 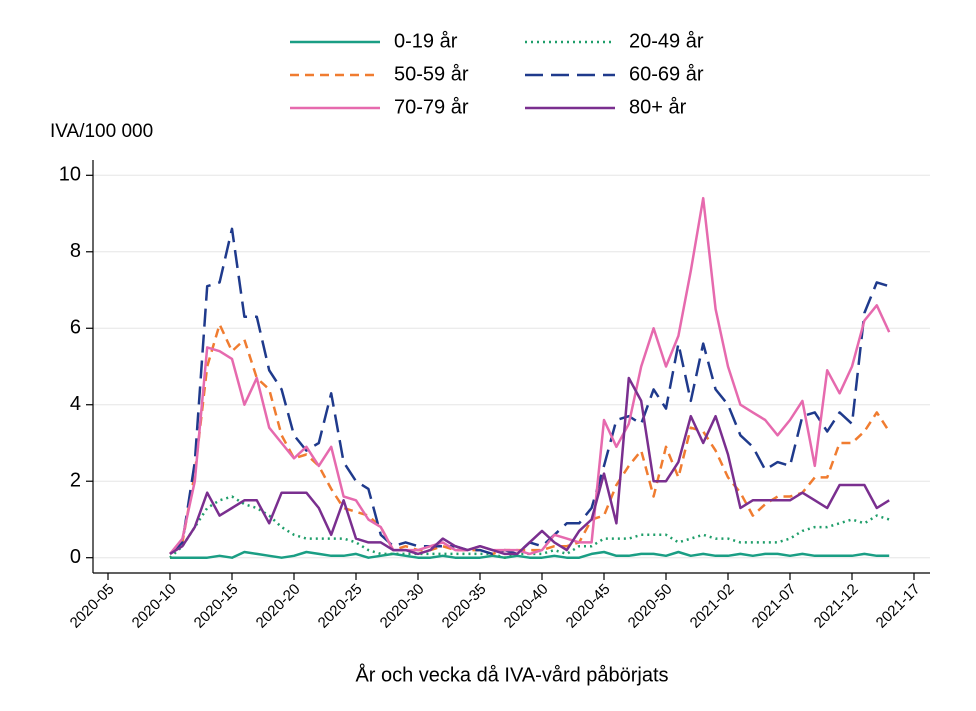 I want to click on y-axis-label: IVA/100 000, so click(x=101, y=131).